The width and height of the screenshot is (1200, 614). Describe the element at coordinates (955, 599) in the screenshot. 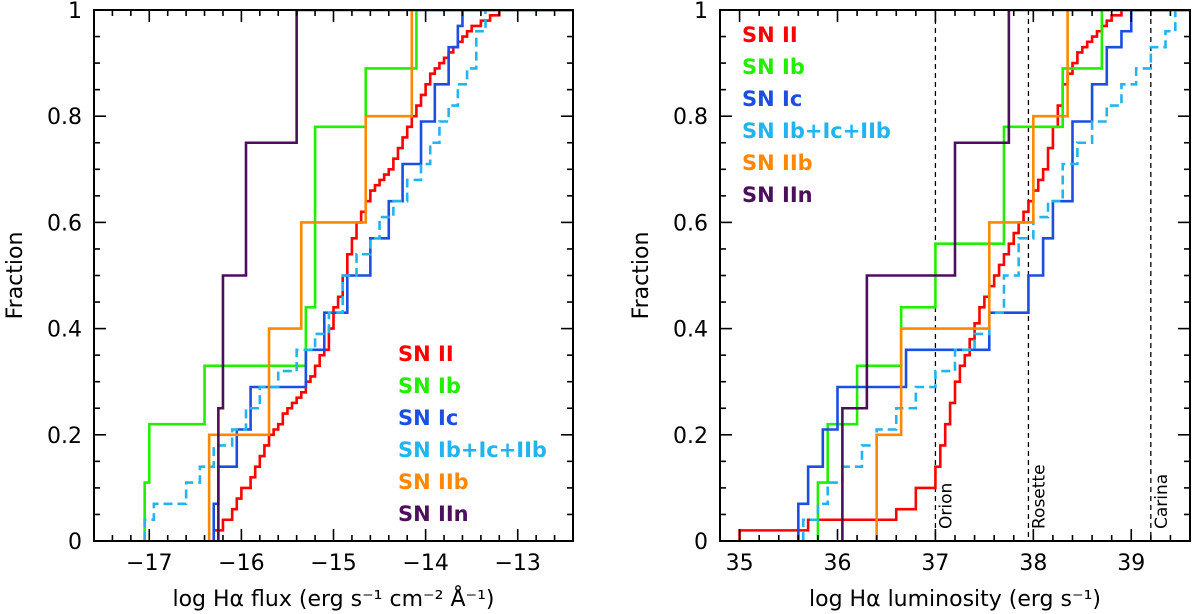

I see `x-axis-title: log Hα luminosity (erg s⁻¹)` at that location.